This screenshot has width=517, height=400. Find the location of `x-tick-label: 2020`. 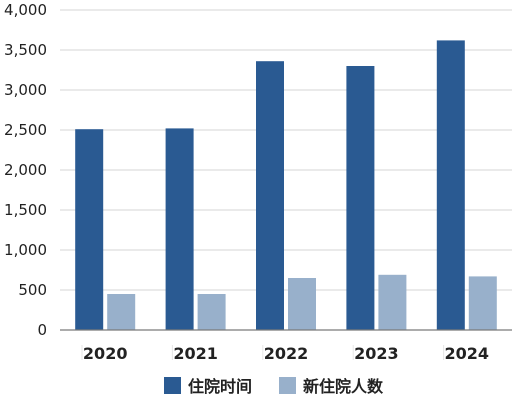

x-tick-label: 2020 is located at coordinates (105, 353).